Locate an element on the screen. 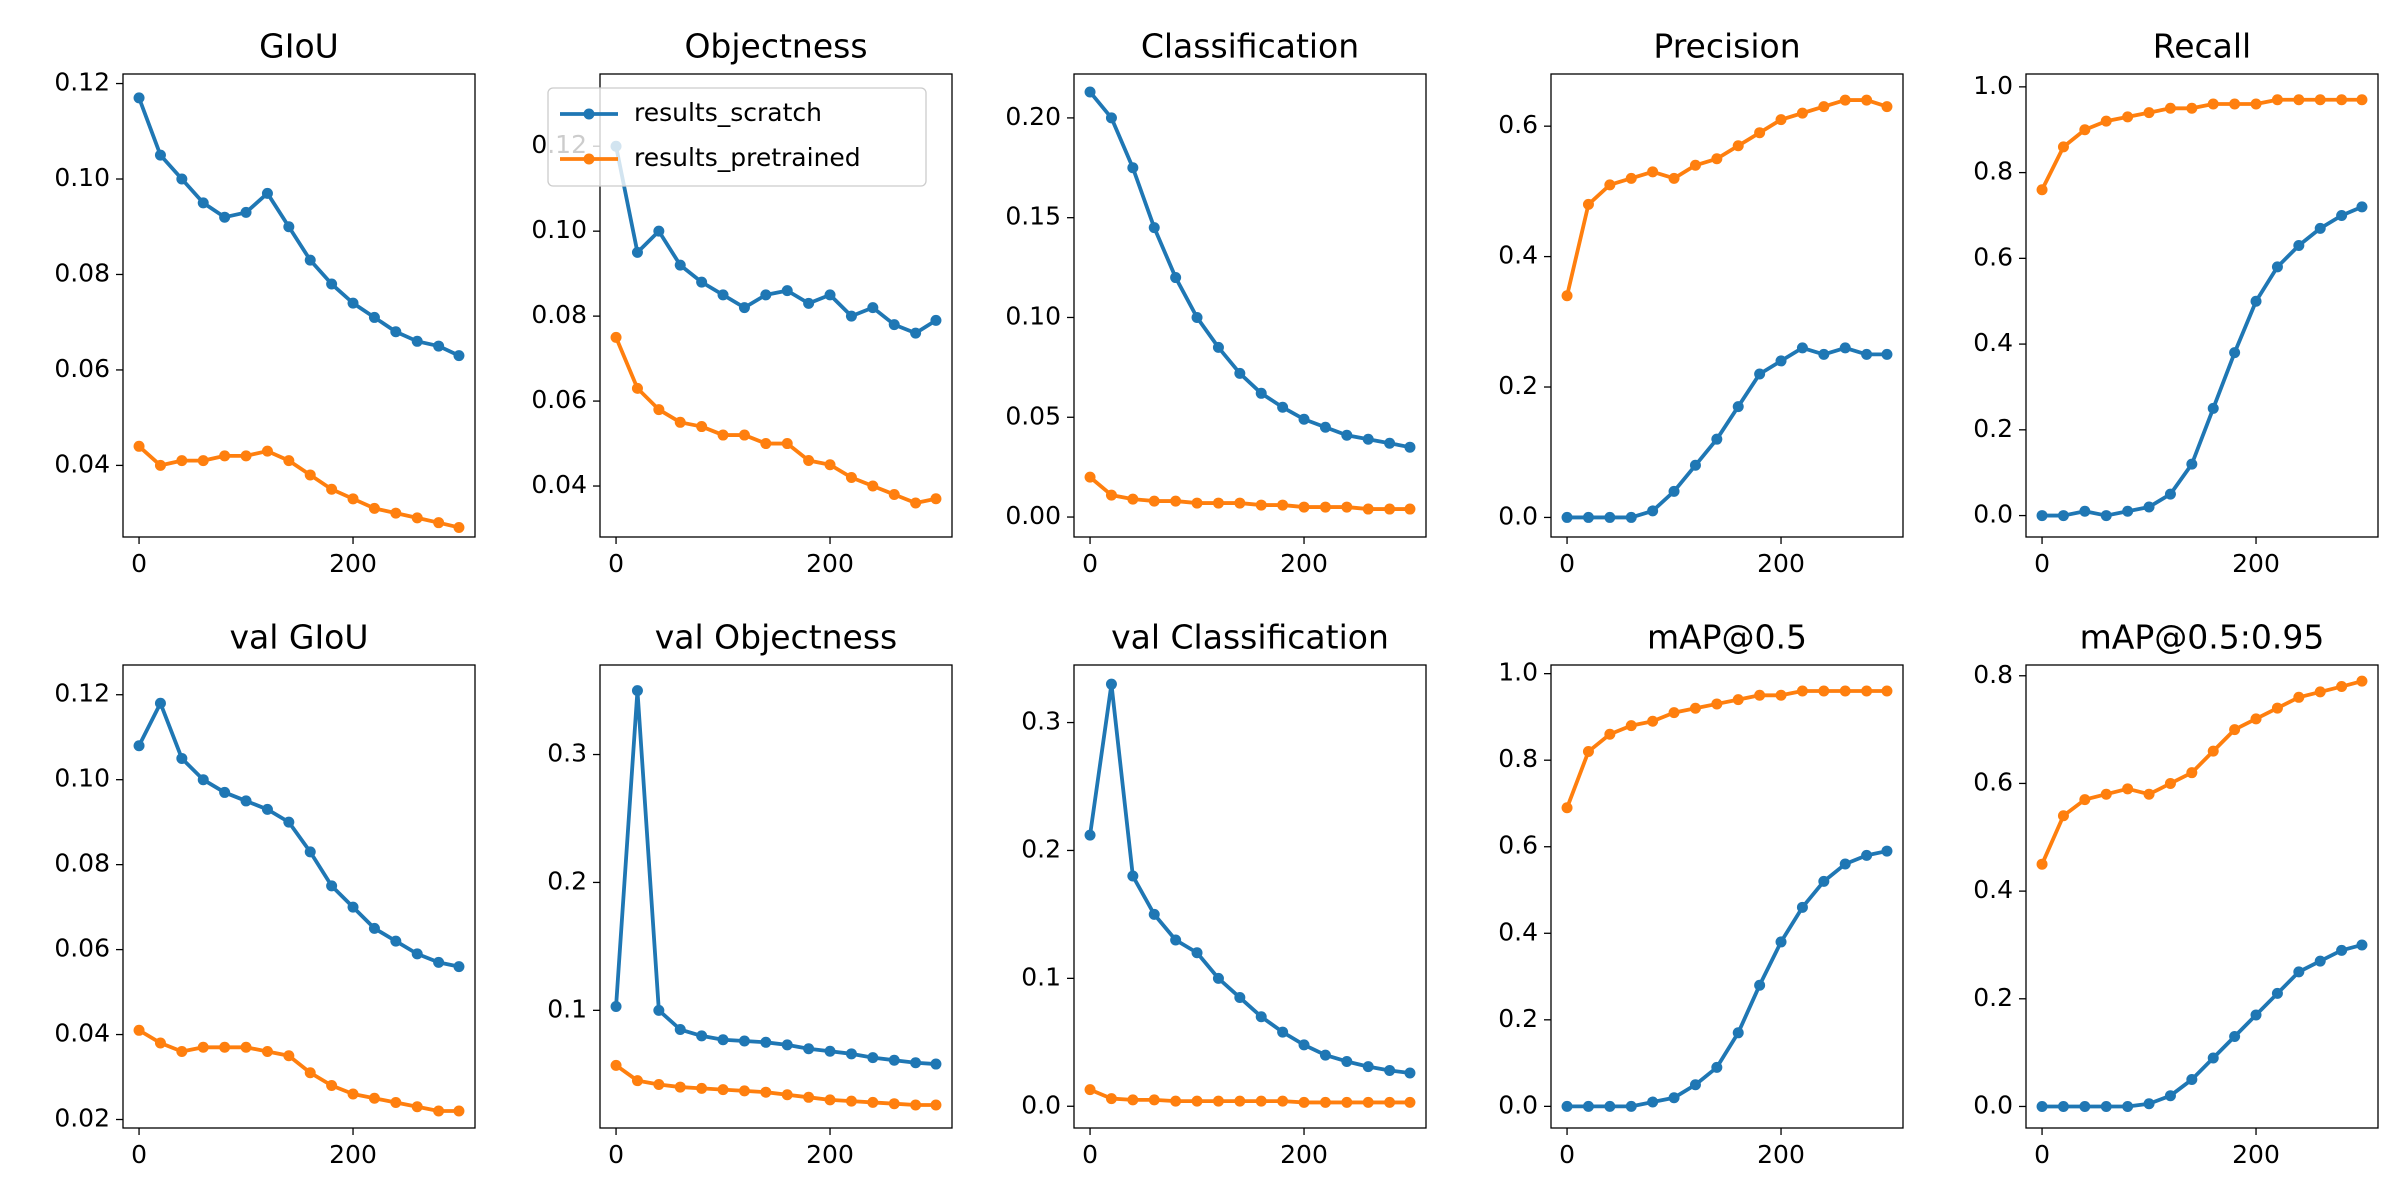  y-tick-label: 0.6 is located at coordinates (1993, 781).